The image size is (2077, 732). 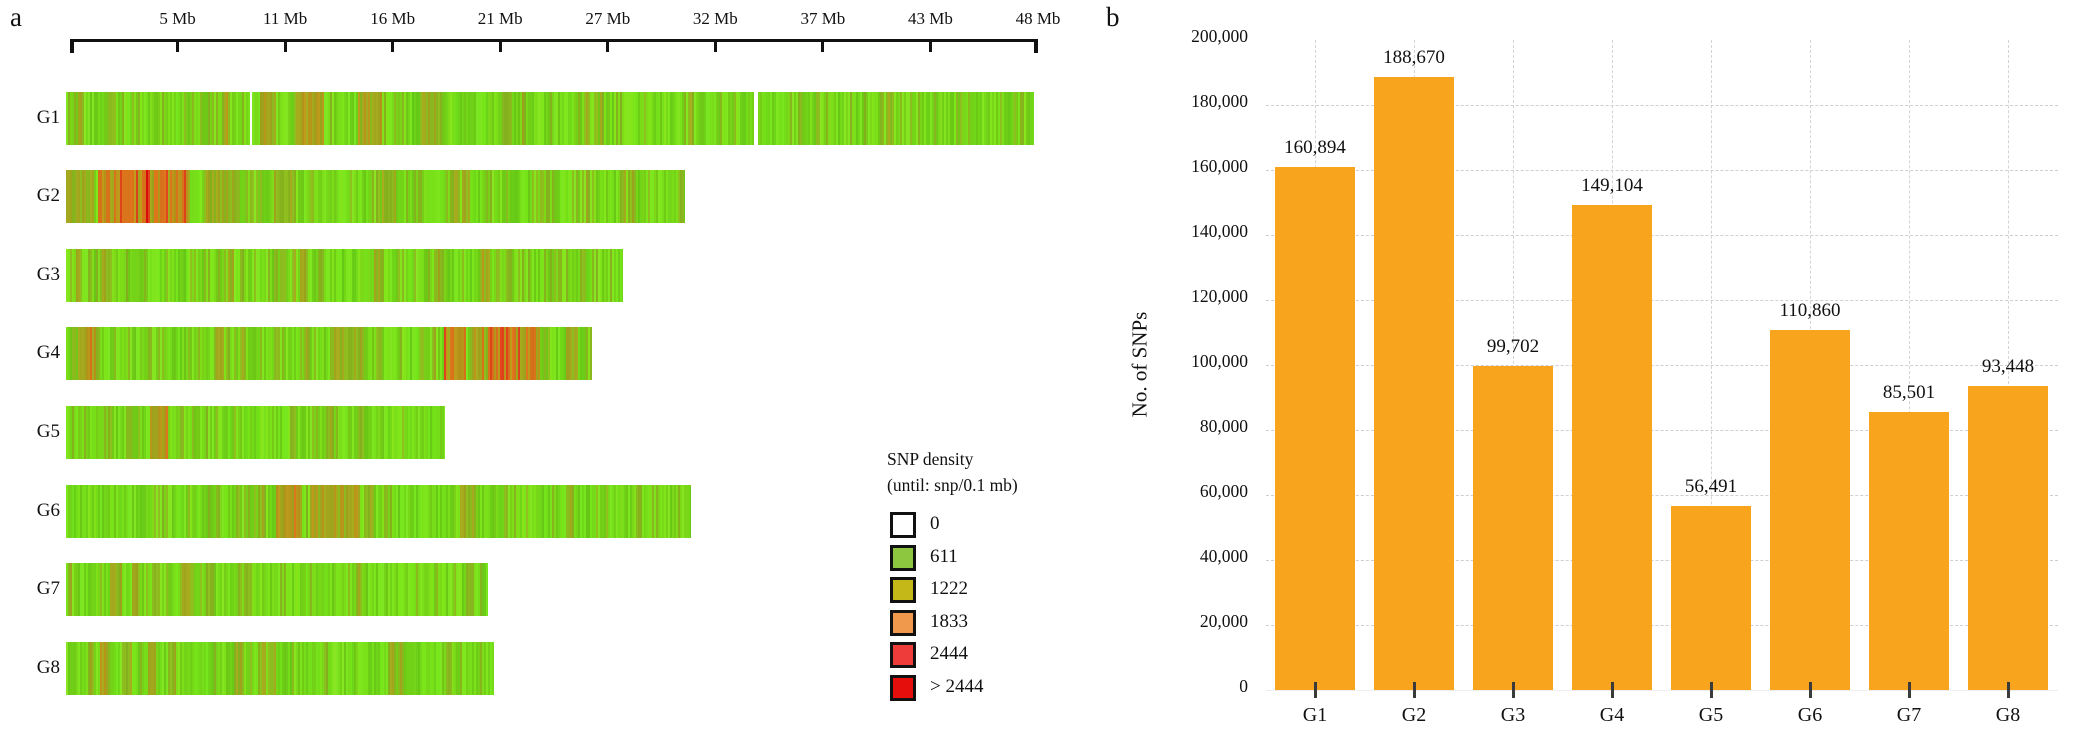 I want to click on chromosome-label: G7, so click(x=48, y=588).